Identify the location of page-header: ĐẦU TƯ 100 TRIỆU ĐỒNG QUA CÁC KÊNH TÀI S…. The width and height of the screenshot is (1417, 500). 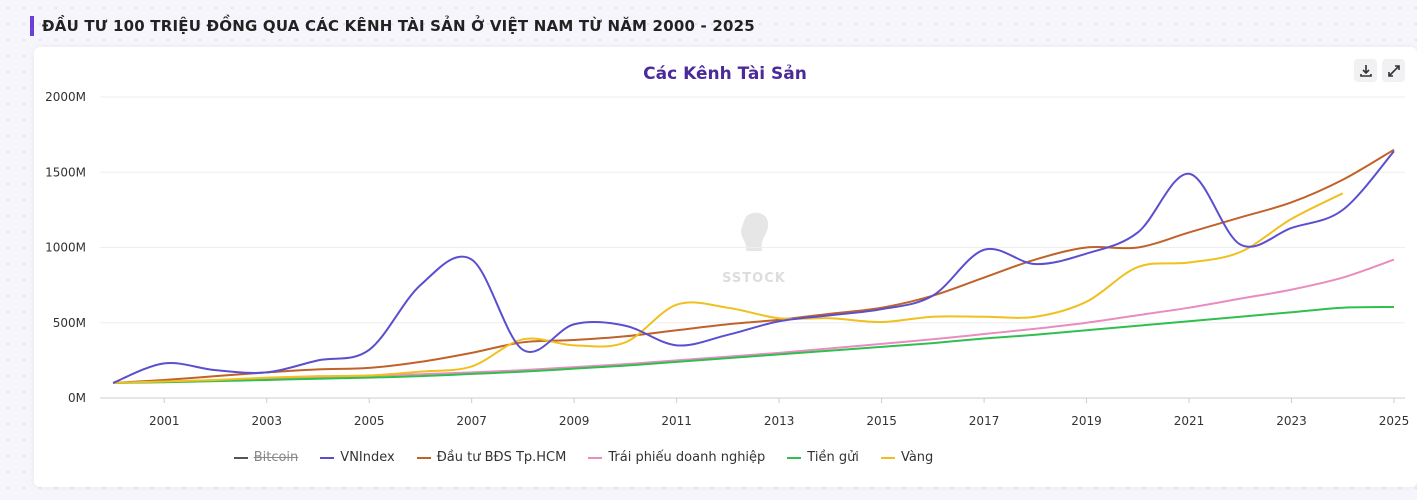
(392, 26).